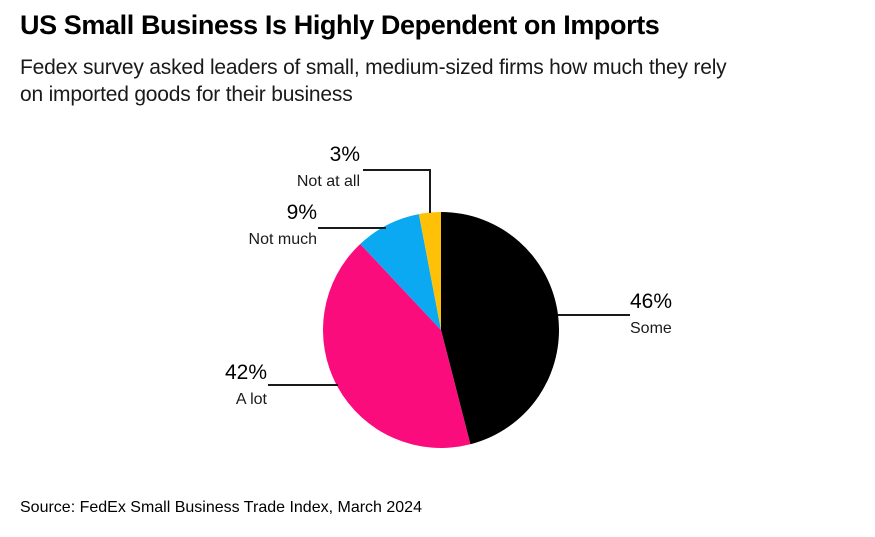 This screenshot has width=875, height=537. Describe the element at coordinates (397, 345) in the screenshot. I see `pie-slice-a-lot` at that location.